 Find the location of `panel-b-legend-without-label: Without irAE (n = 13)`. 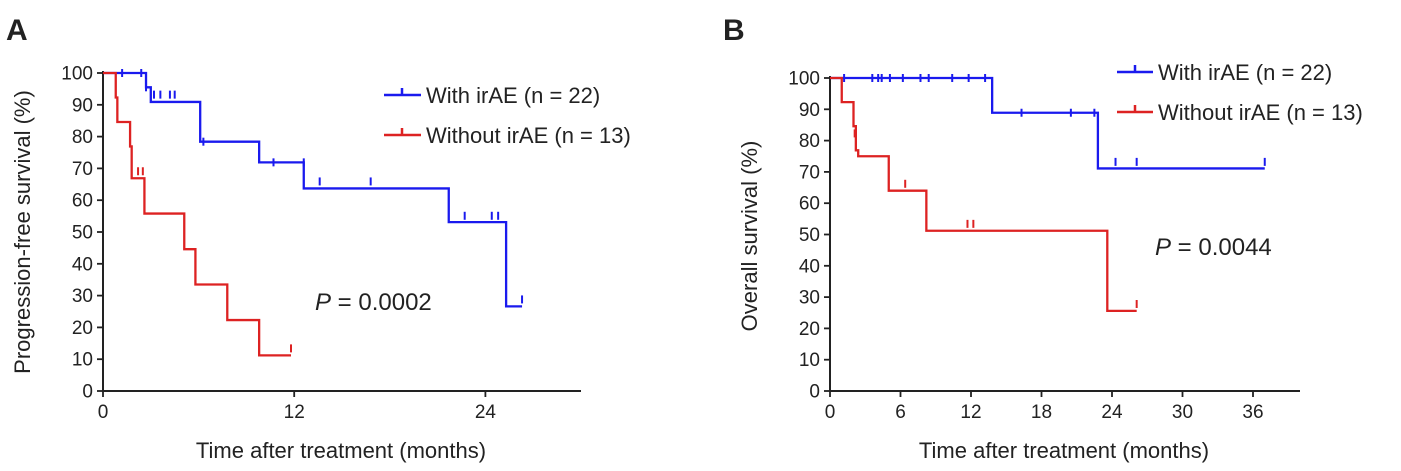

panel-b-legend-without-label: Without irAE (n = 13) is located at coordinates (1260, 112).